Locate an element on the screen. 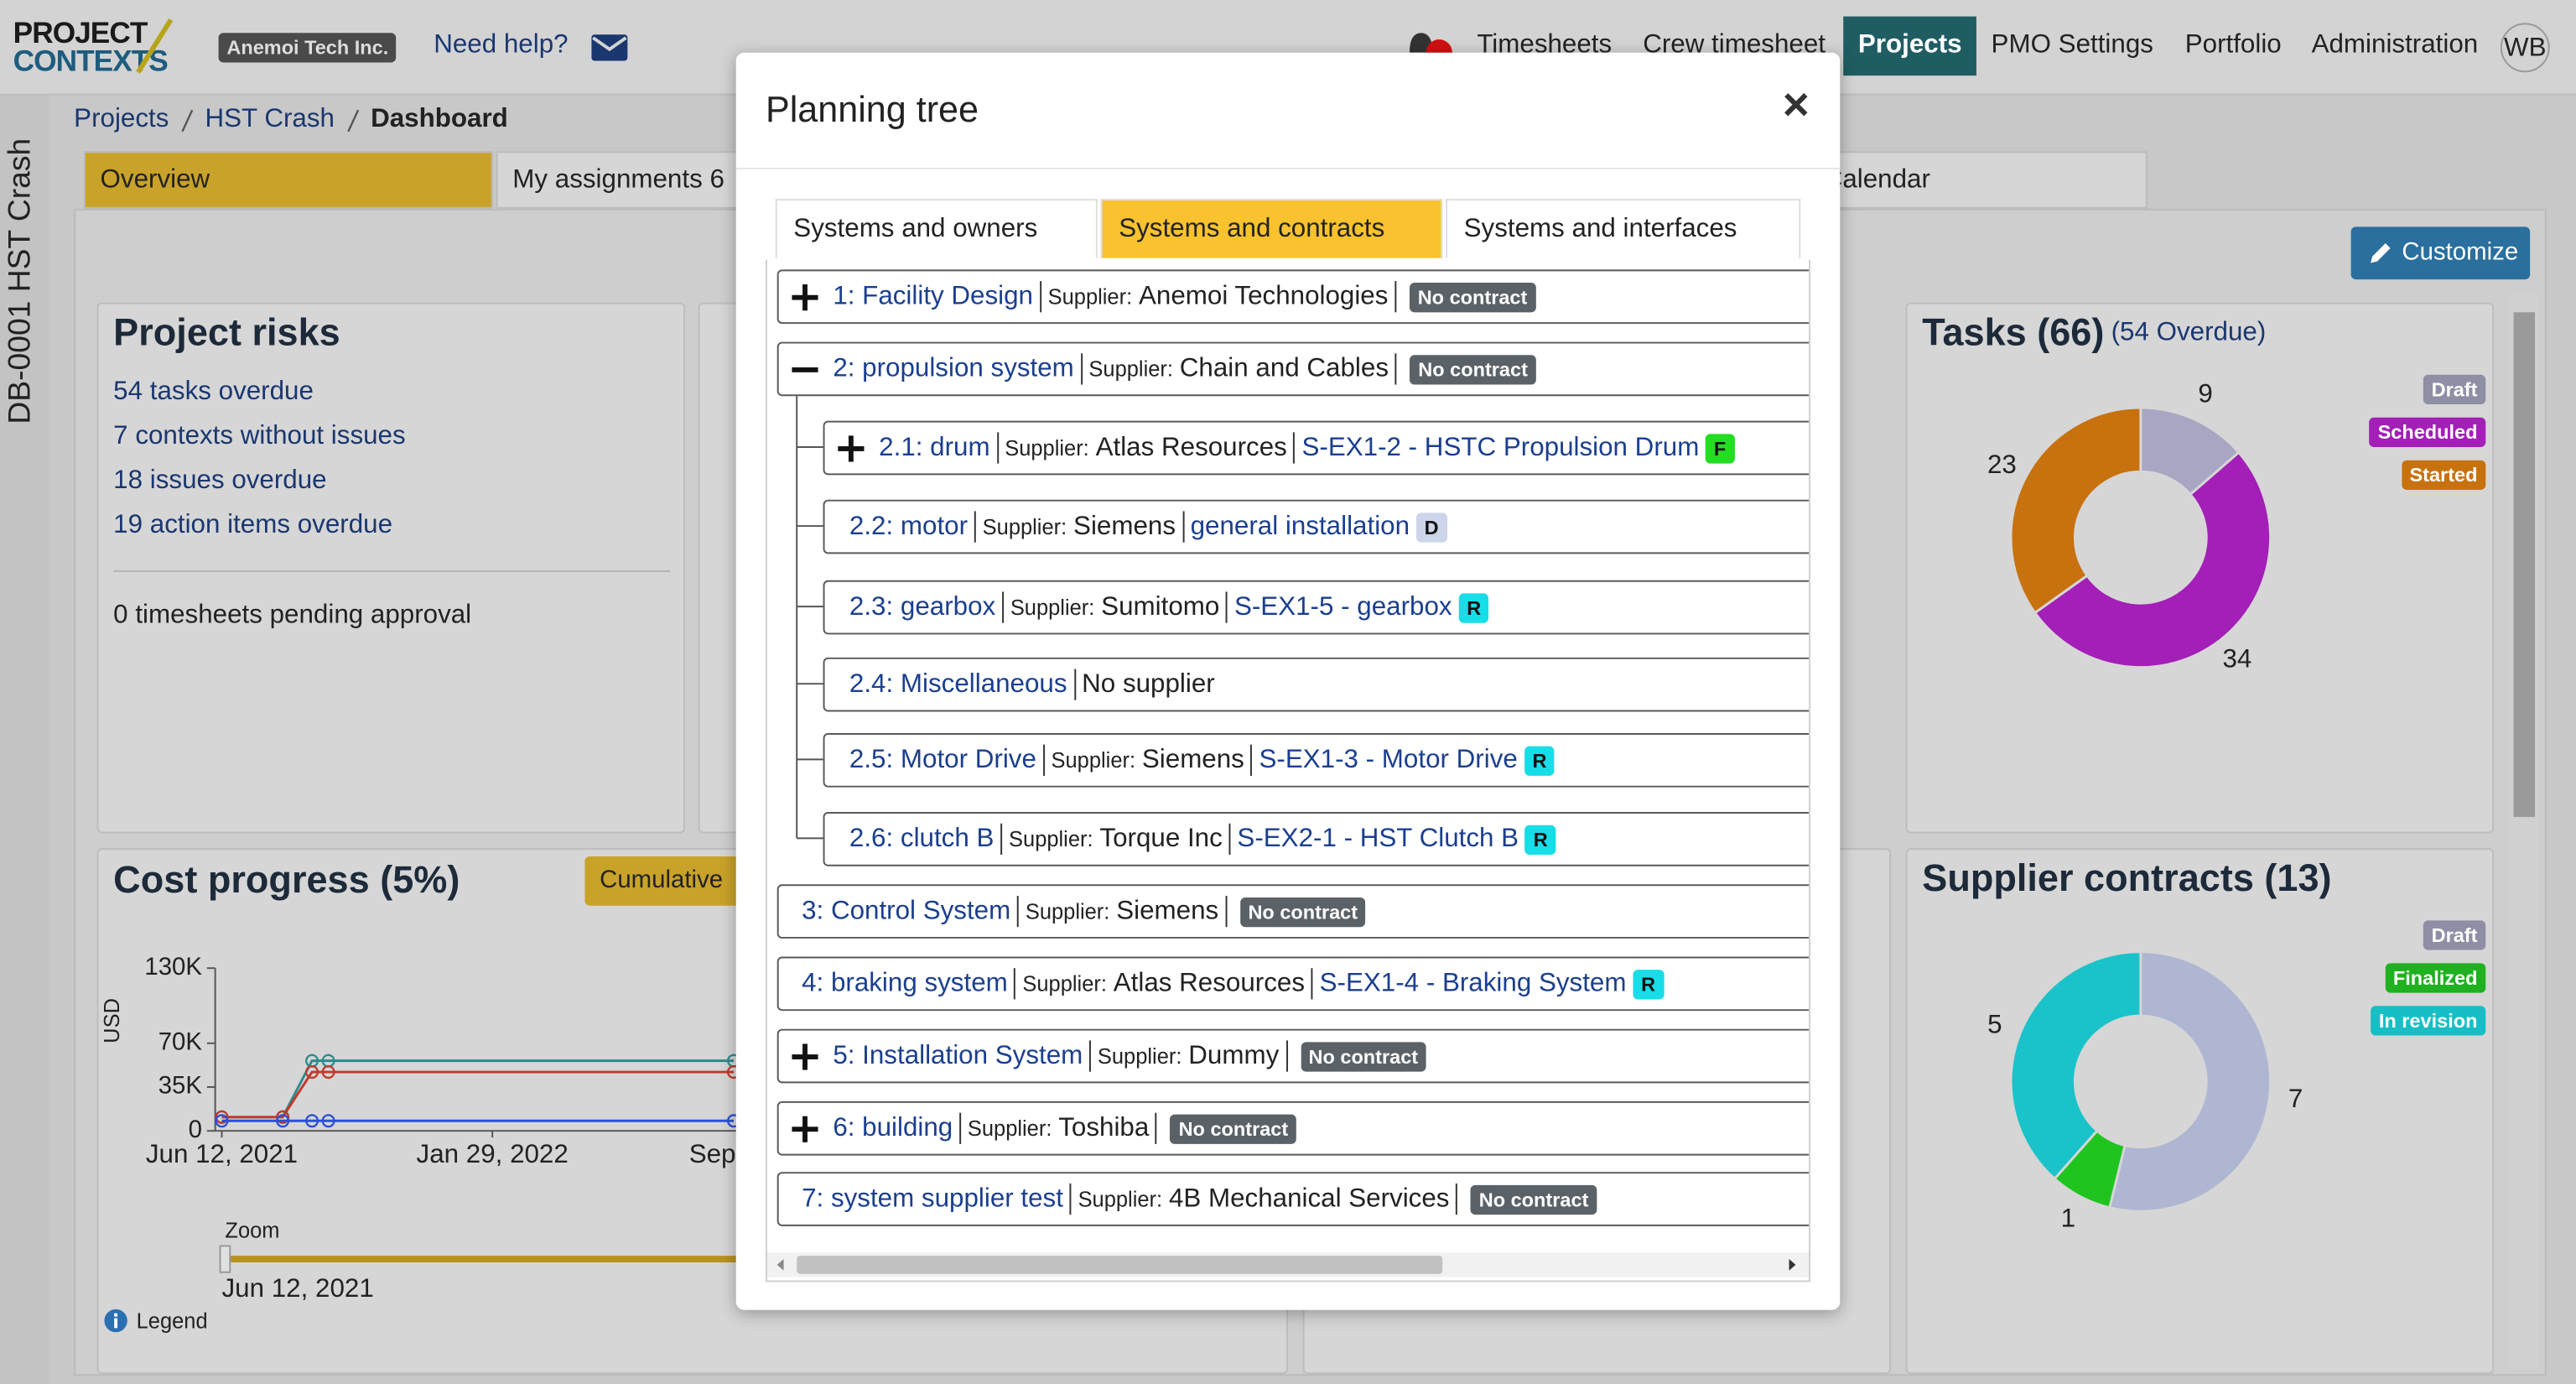 This screenshot has height=1384, width=2576. collapse-icon is located at coordinates (805, 369).